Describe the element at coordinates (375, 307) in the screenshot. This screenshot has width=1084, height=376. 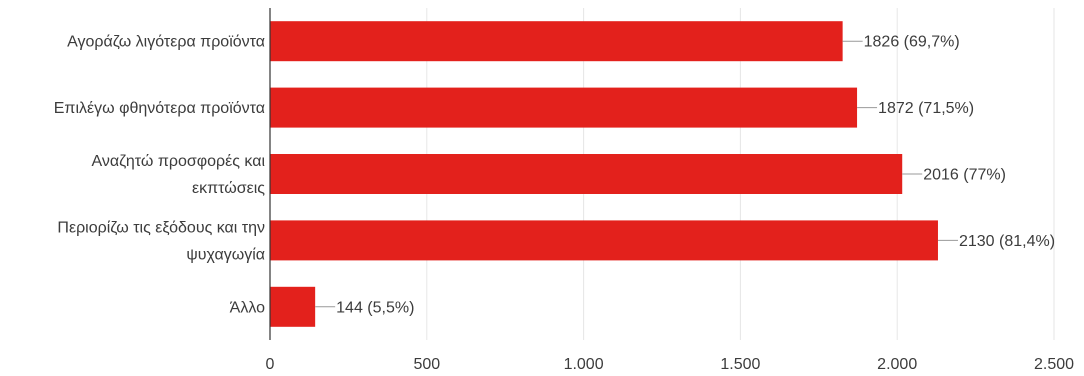
I see `data-label: 144 (5,5%)` at that location.